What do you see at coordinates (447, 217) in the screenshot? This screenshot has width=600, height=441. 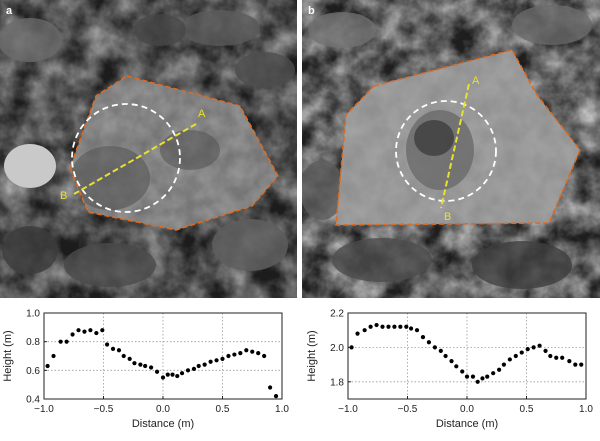 I see `point-b-label: B` at bounding box center [447, 217].